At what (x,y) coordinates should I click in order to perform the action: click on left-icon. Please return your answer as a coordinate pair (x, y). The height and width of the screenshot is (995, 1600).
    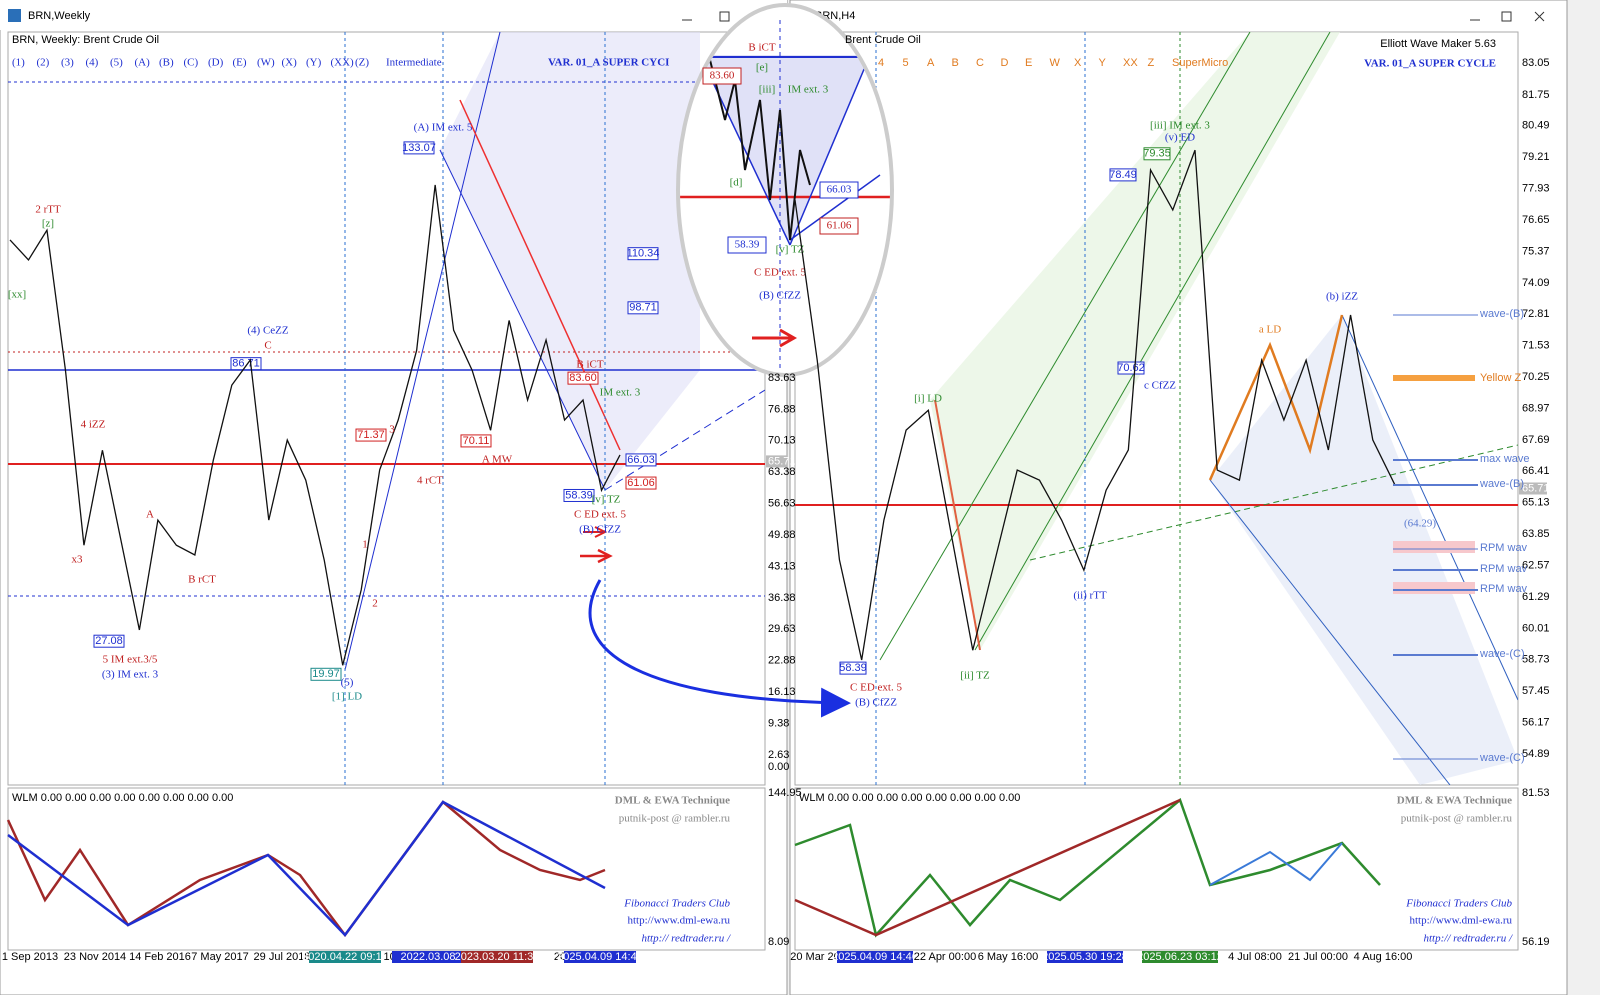
    Looking at the image, I should click on (14, 15).